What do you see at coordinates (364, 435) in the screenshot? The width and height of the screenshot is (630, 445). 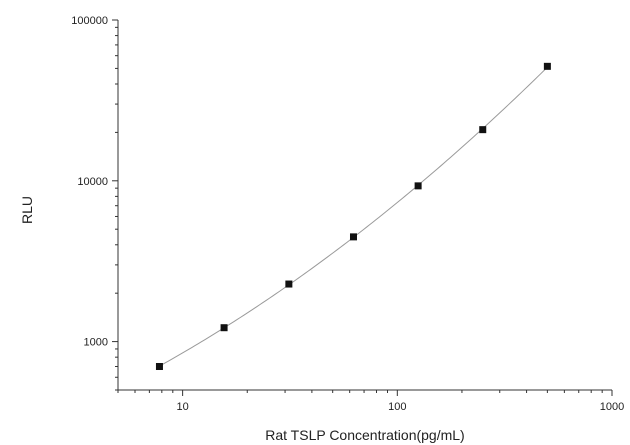 I see `x-axis-title: Rat TSLP Concentration(pg/mL)` at bounding box center [364, 435].